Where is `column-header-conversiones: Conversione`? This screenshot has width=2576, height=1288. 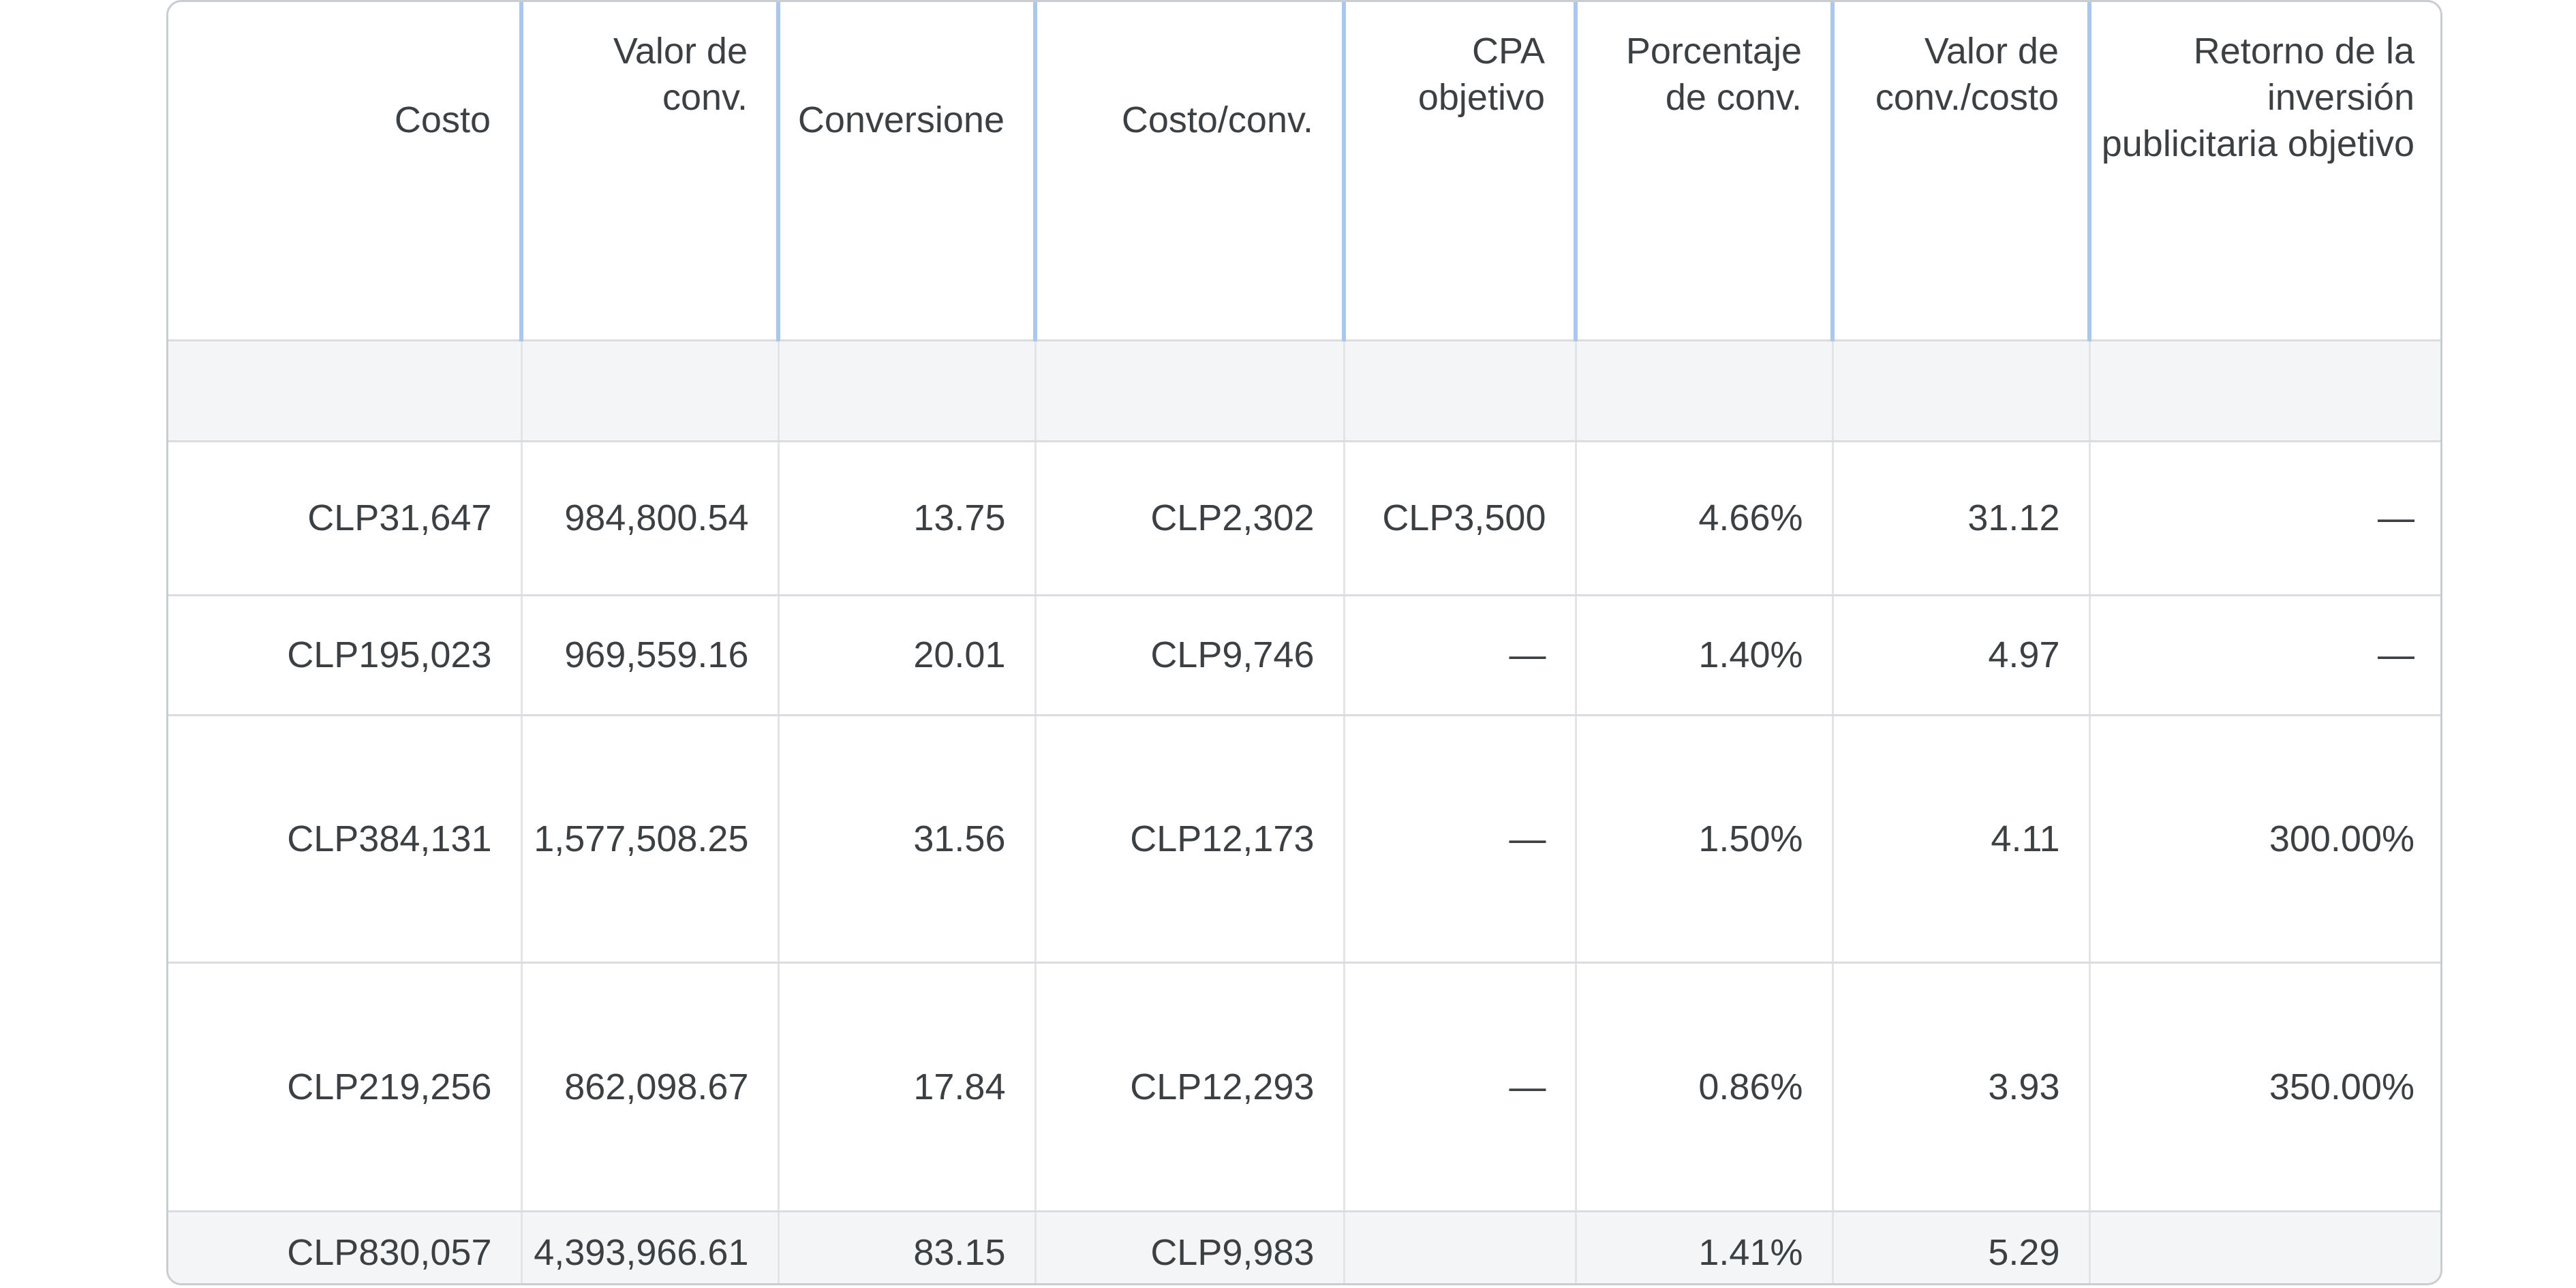 column-header-conversiones: Conversione is located at coordinates (907, 171).